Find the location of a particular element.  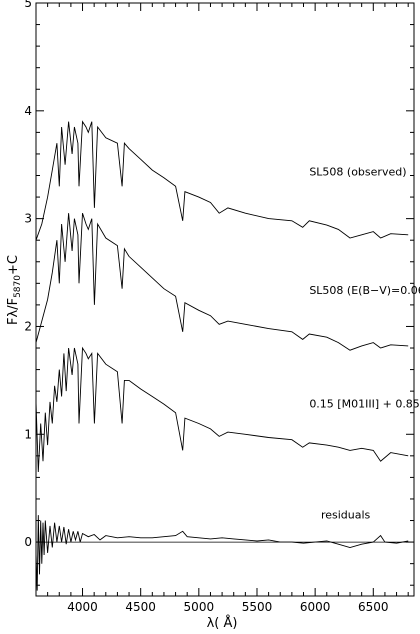

series-annotation: SL508 (observed) is located at coordinates (357, 172).